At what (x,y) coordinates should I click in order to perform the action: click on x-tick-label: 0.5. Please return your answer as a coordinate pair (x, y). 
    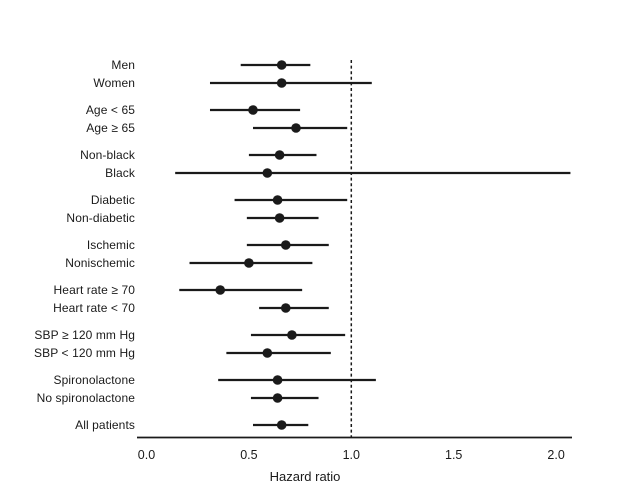
    Looking at the image, I should click on (248, 455).